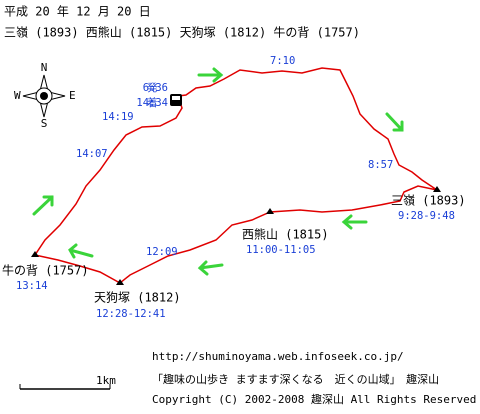  I want to click on depart-time: 6:36, so click(155, 88).